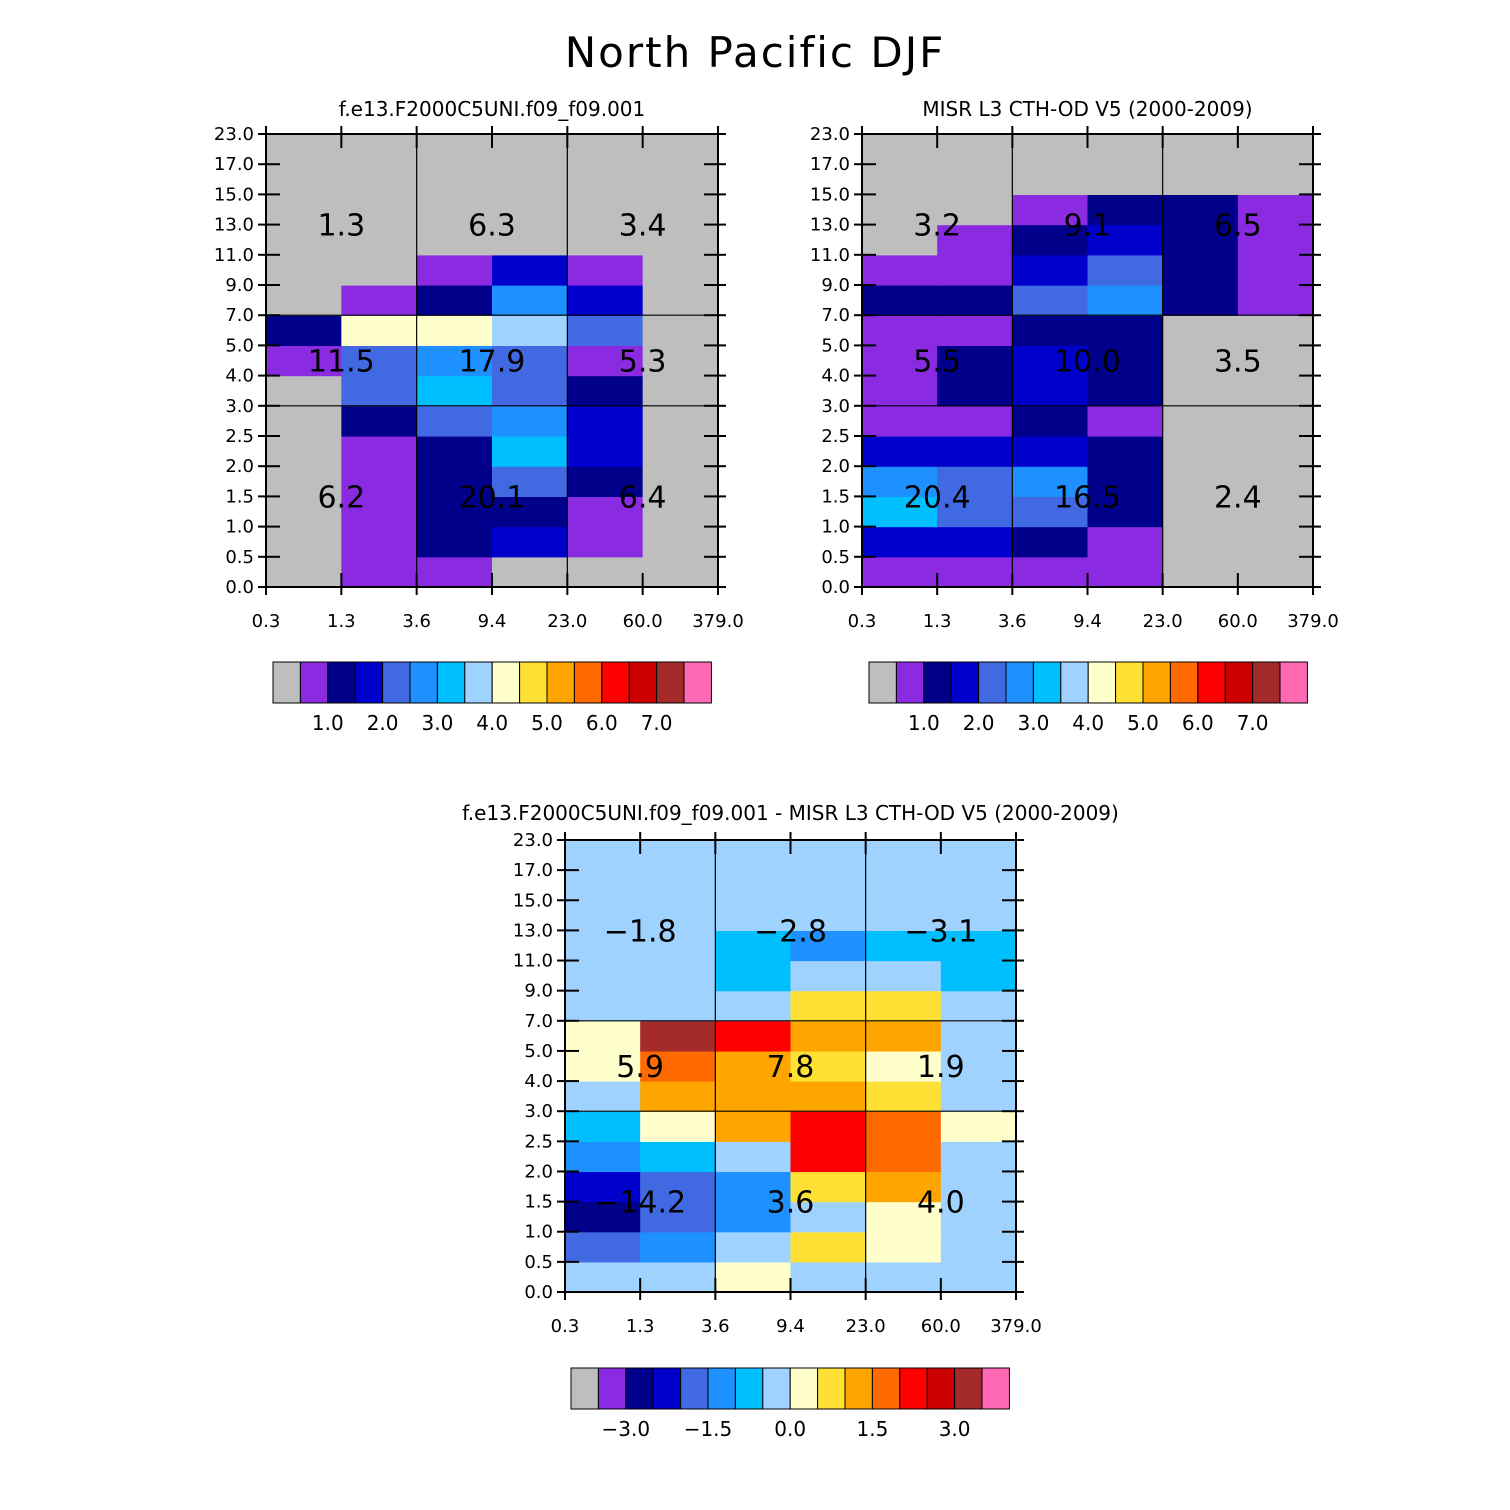  Describe the element at coordinates (643, 362) in the screenshot. I see `model-region-value: 5.3` at that location.